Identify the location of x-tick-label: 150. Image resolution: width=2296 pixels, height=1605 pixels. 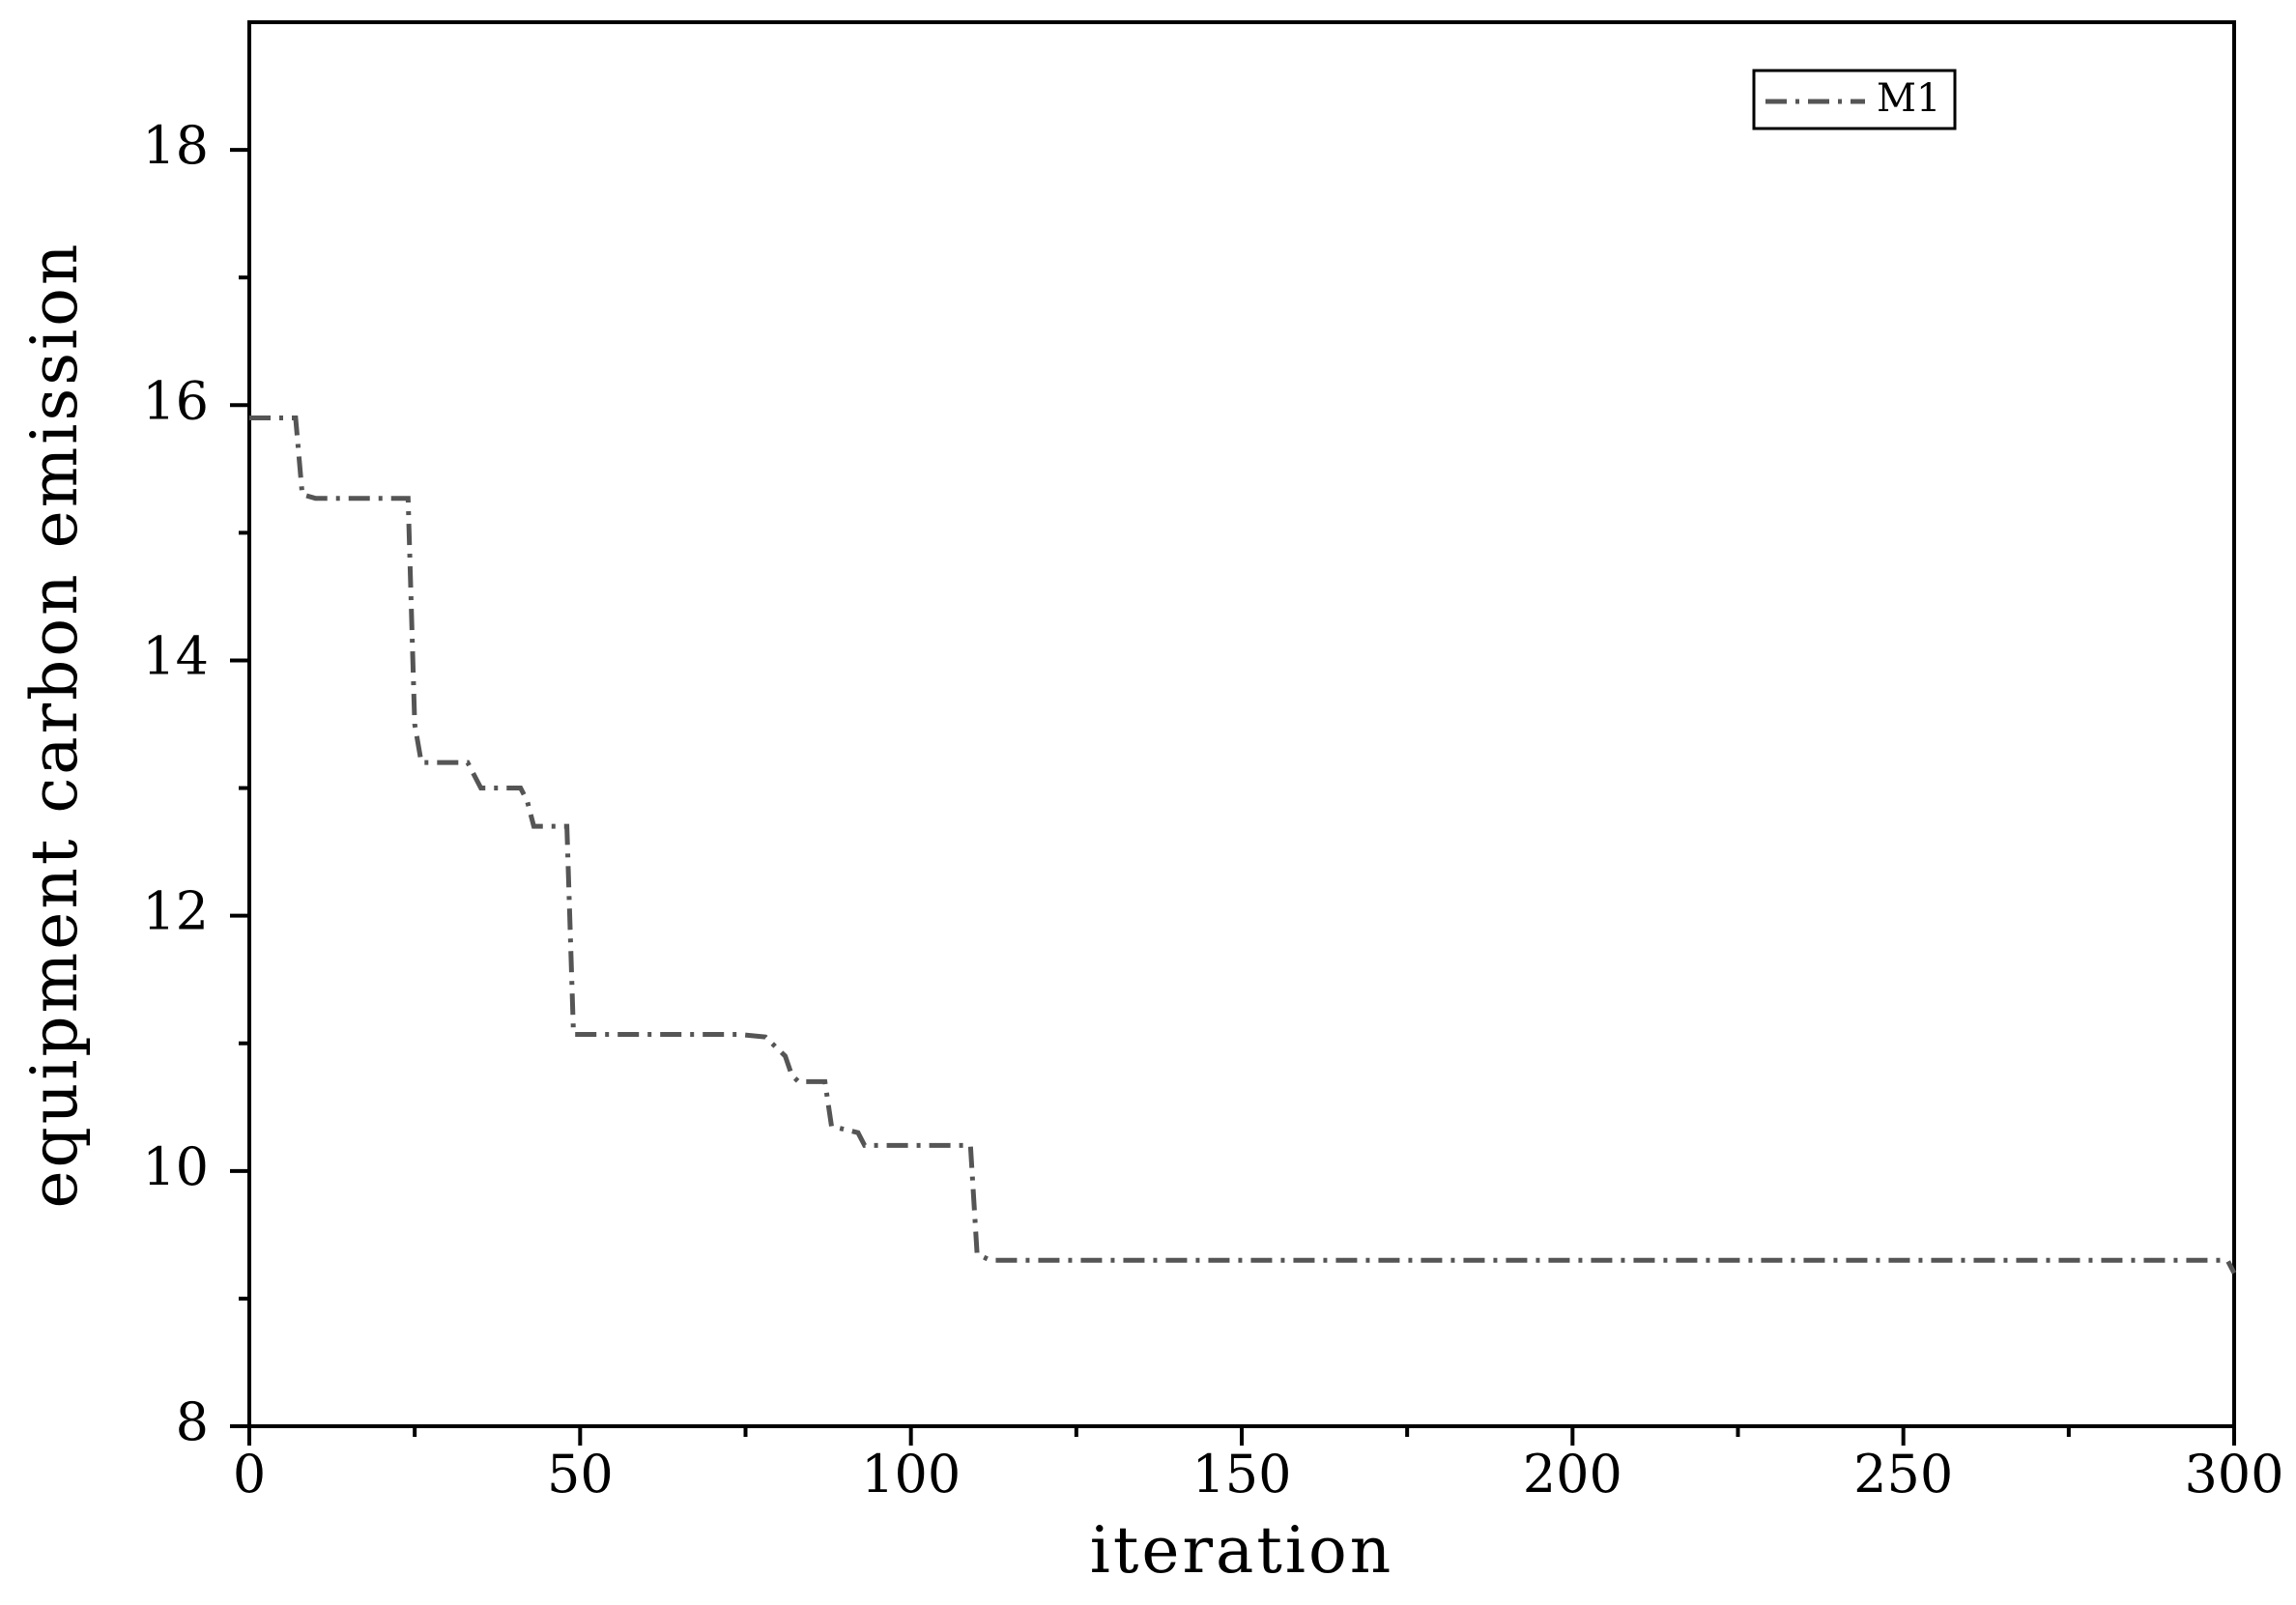
(1241, 1475).